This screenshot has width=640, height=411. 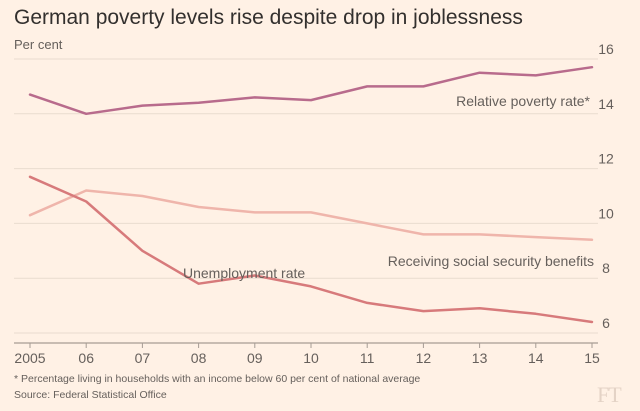 What do you see at coordinates (606, 323) in the screenshot?
I see `y-tick-label: 6` at bounding box center [606, 323].